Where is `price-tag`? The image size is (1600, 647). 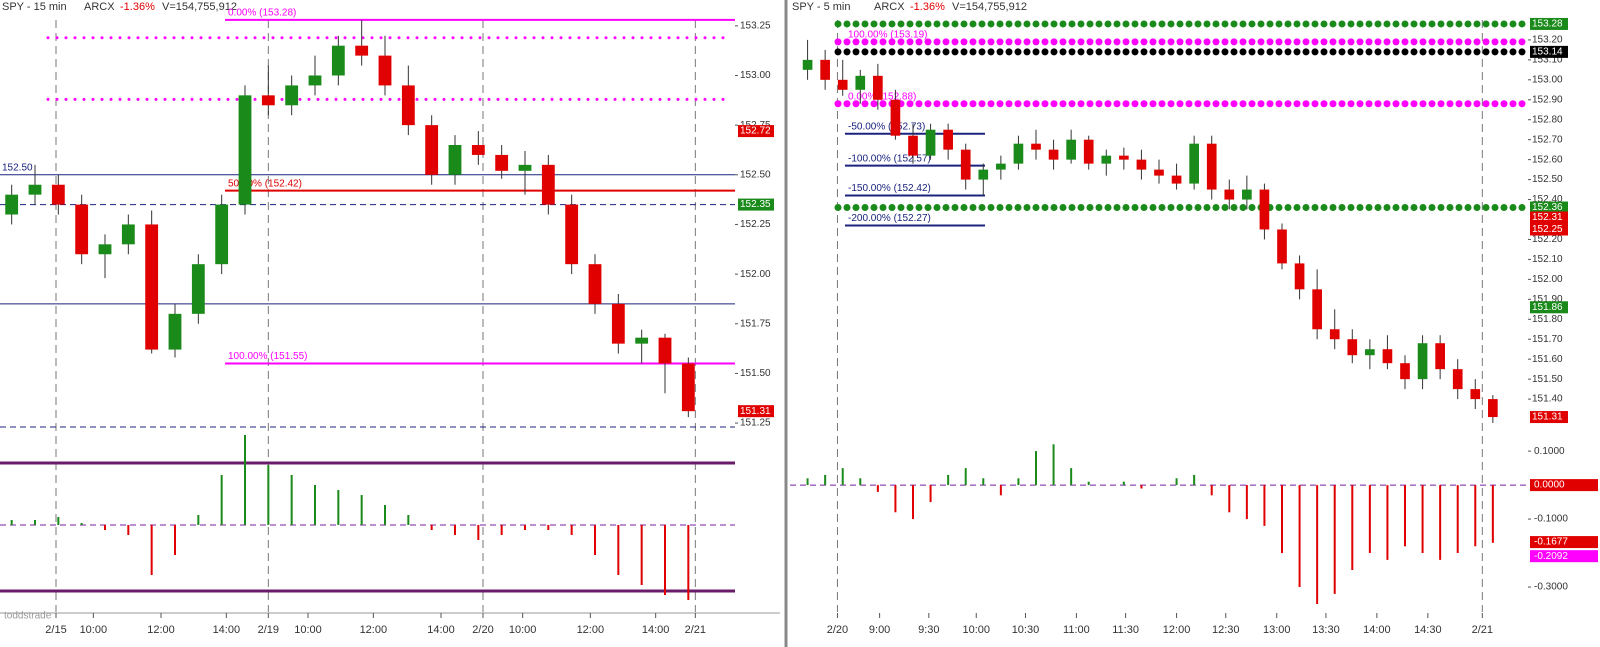
price-tag is located at coordinates (756, 411).